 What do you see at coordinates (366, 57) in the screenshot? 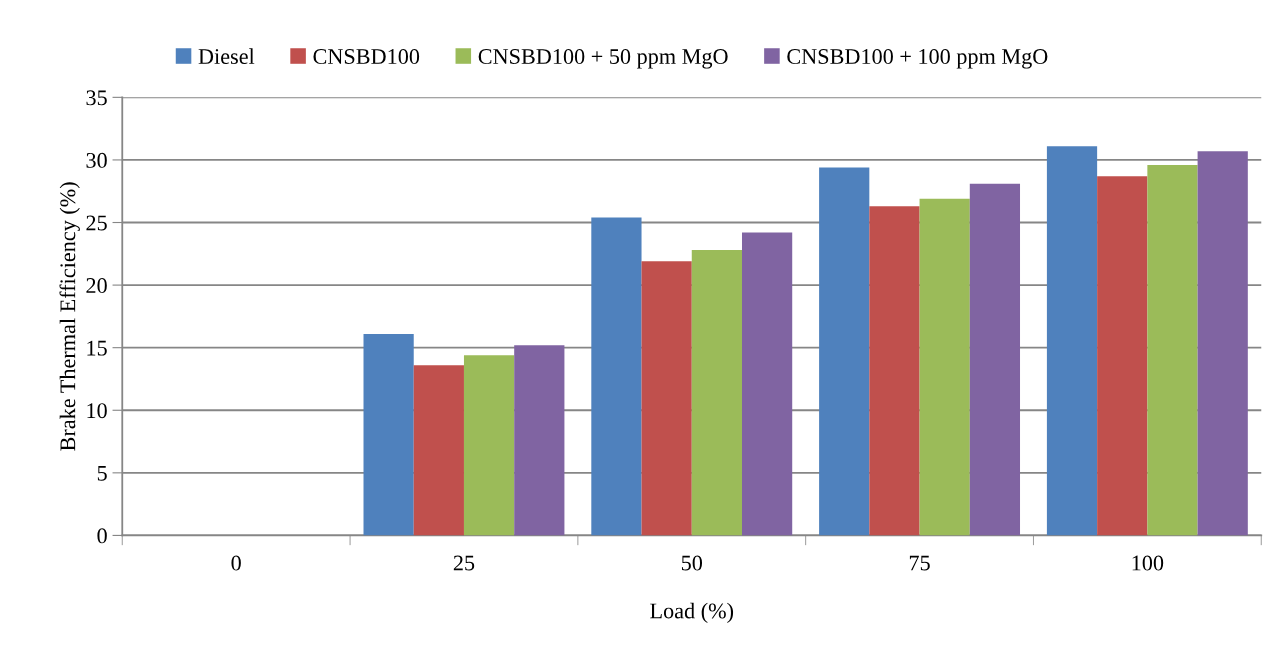
I see `legend-label: CNSBD100` at bounding box center [366, 57].